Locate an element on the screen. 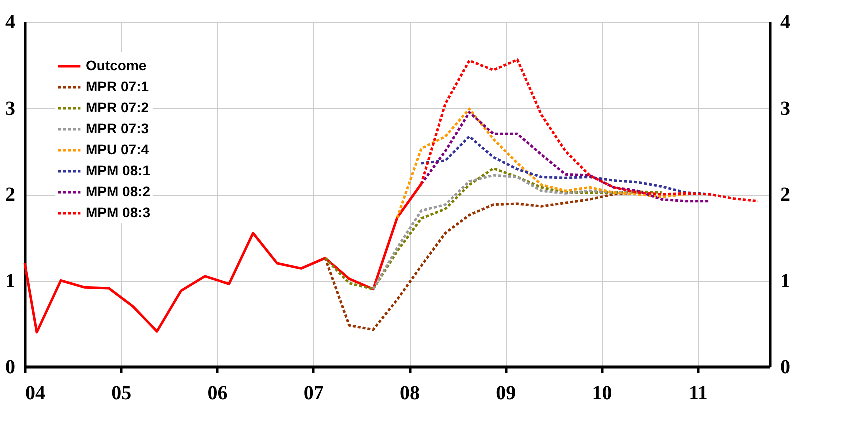  y-tick-label: 1 is located at coordinates (11, 281).